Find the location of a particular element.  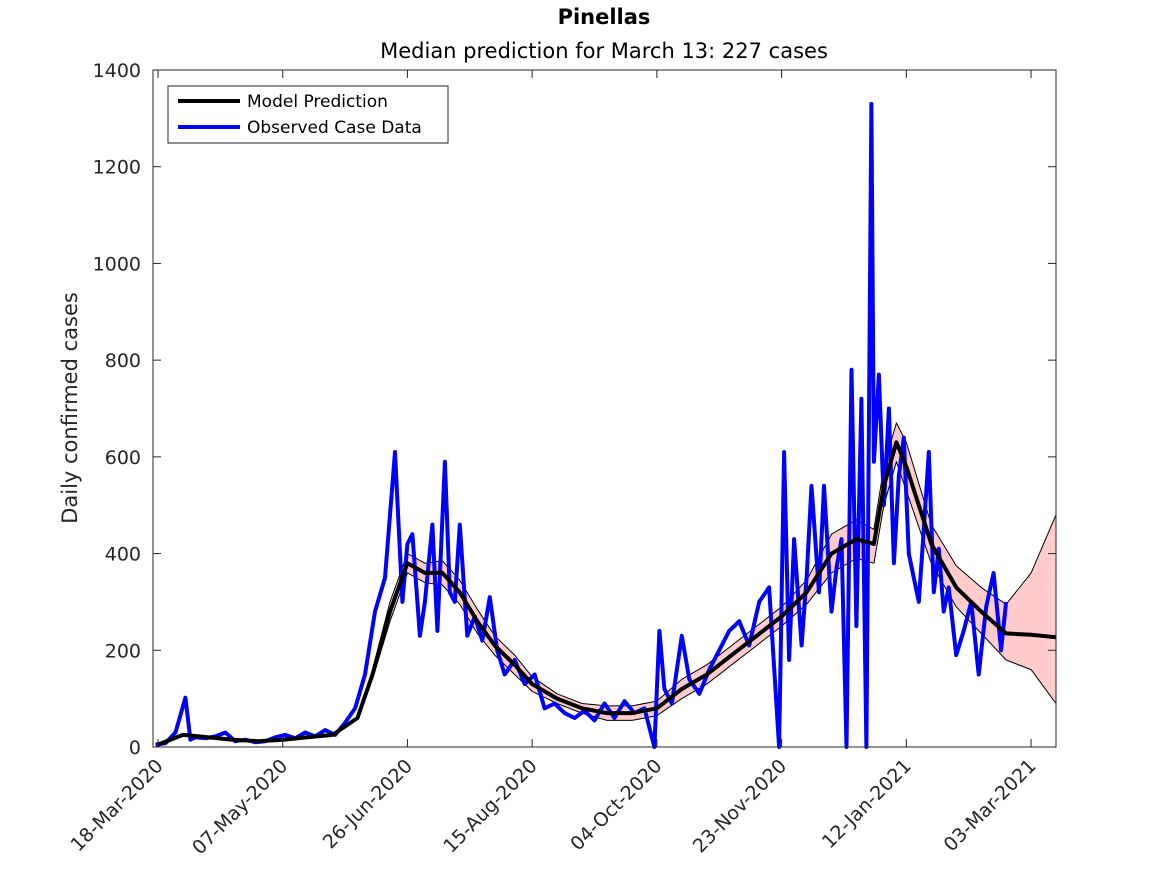

y-tick-label: 1000 is located at coordinates (117, 264).